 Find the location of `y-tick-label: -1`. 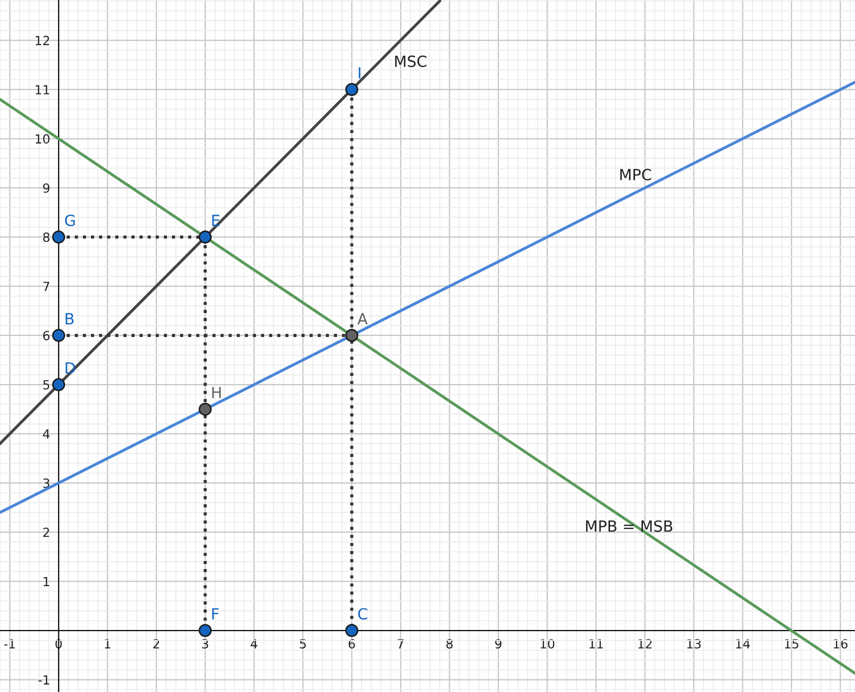

y-tick-label: -1 is located at coordinates (44, 679).